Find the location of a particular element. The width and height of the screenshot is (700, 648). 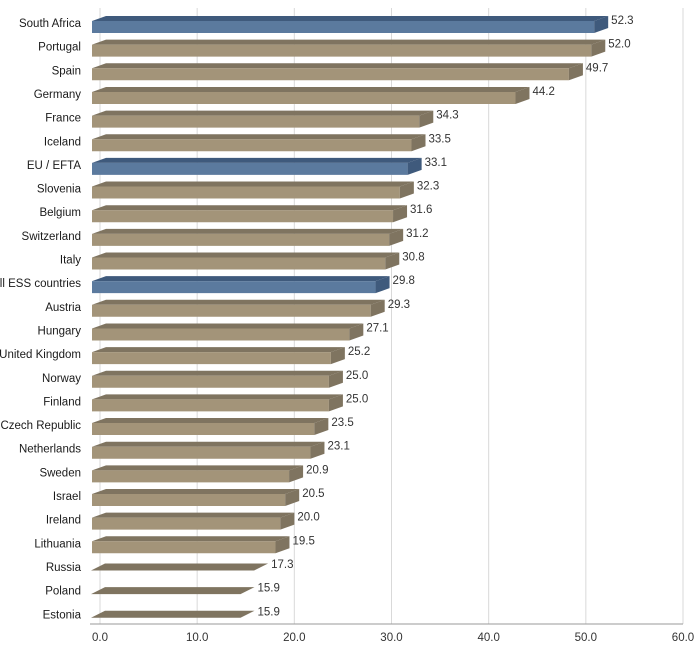

x-tick-label: 10.0 is located at coordinates (197, 638).